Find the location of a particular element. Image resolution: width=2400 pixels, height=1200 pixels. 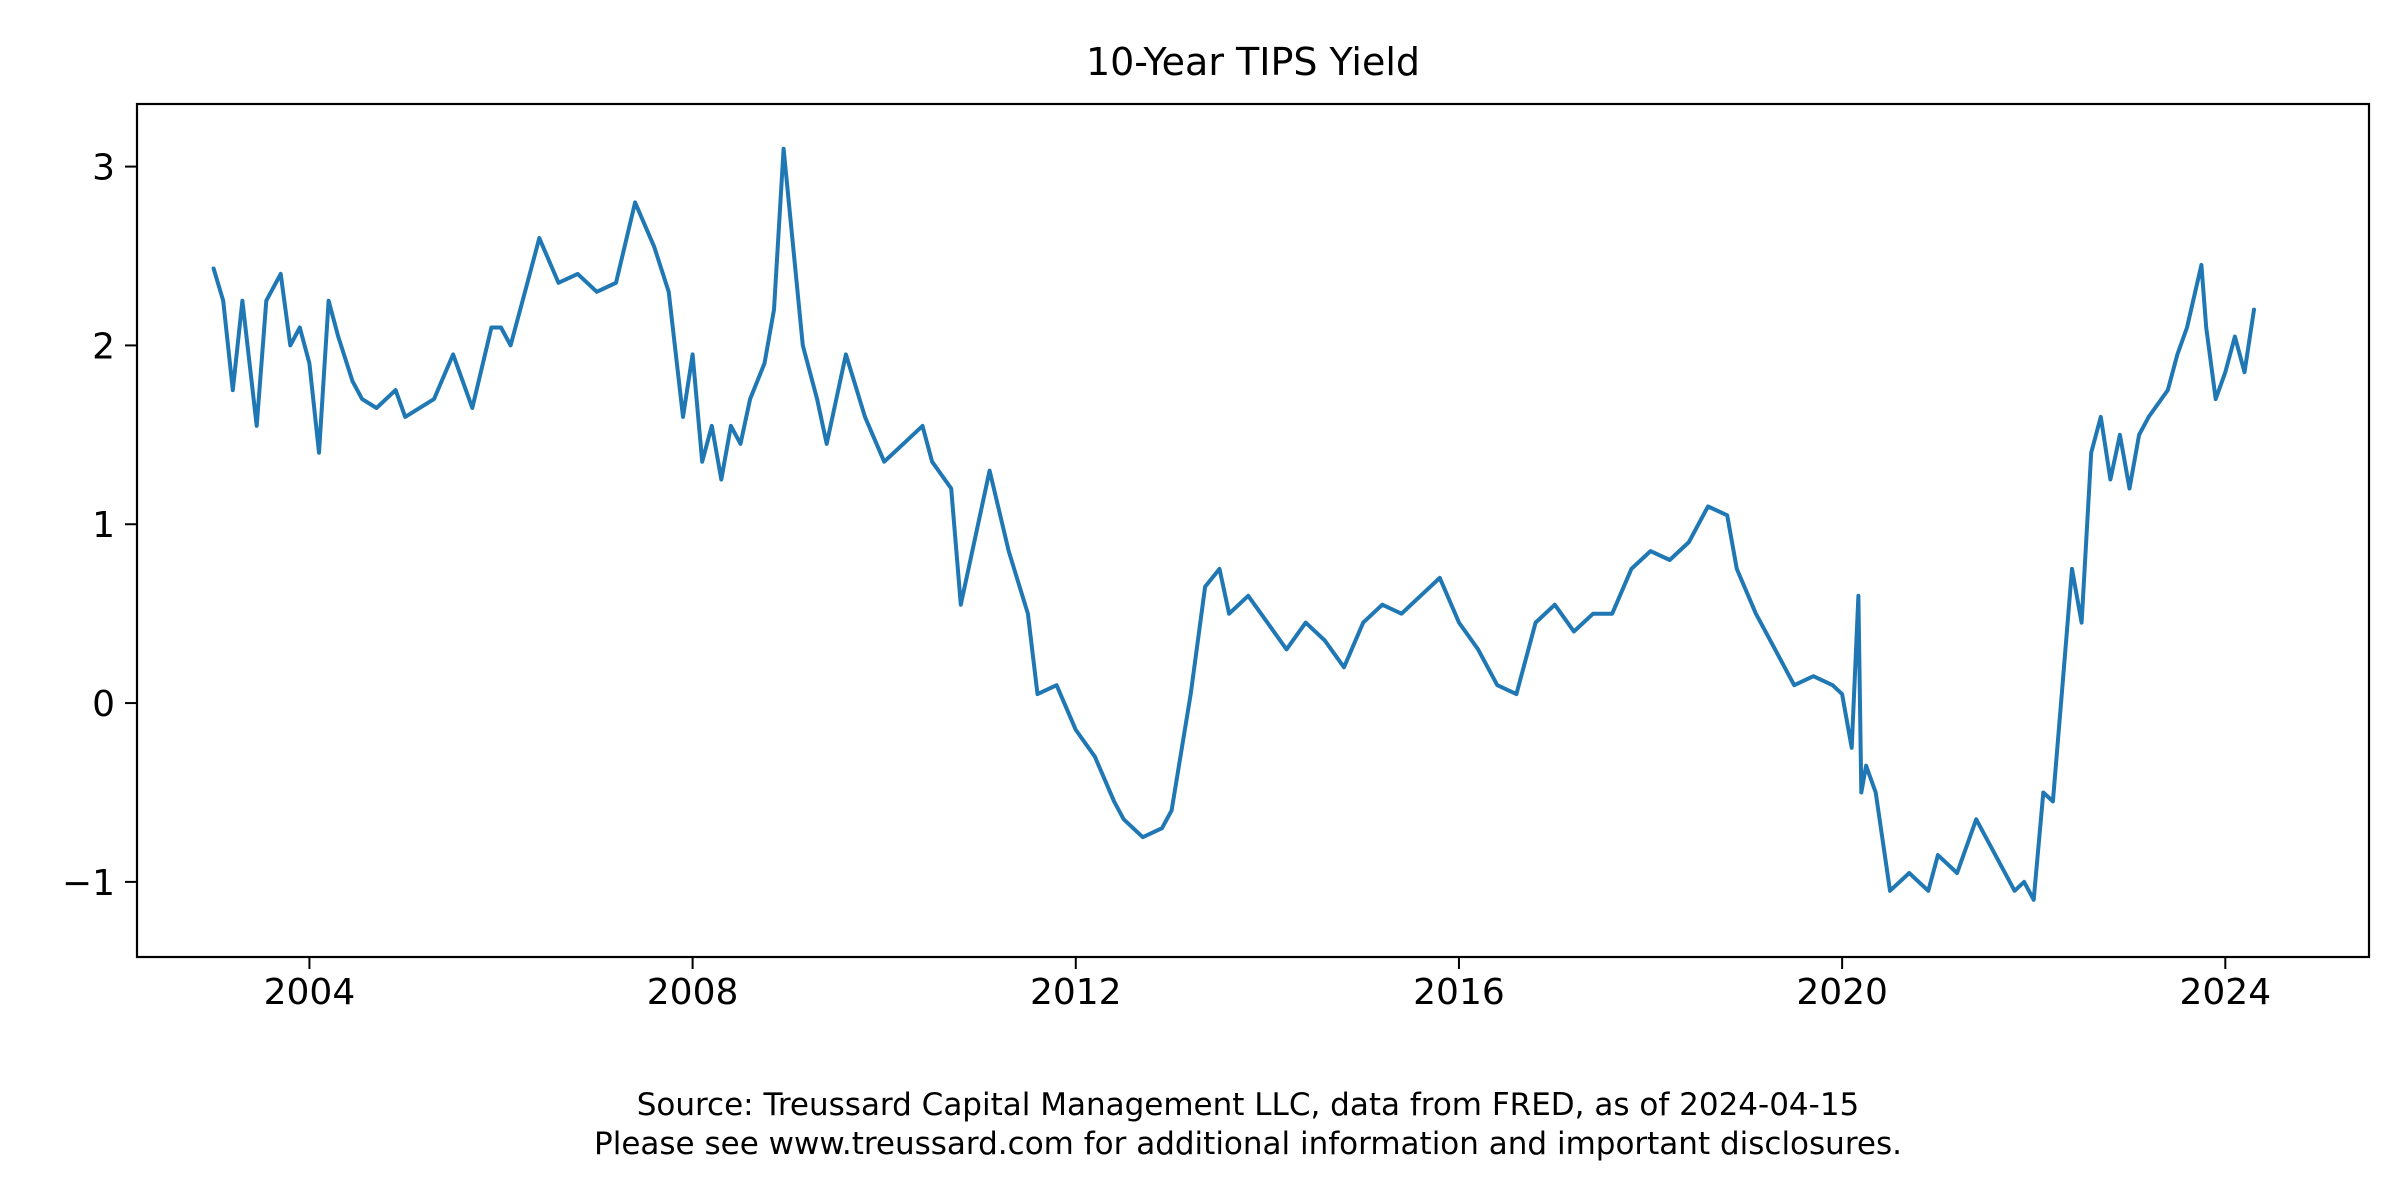

y-tick-label: 1 is located at coordinates (103, 525).